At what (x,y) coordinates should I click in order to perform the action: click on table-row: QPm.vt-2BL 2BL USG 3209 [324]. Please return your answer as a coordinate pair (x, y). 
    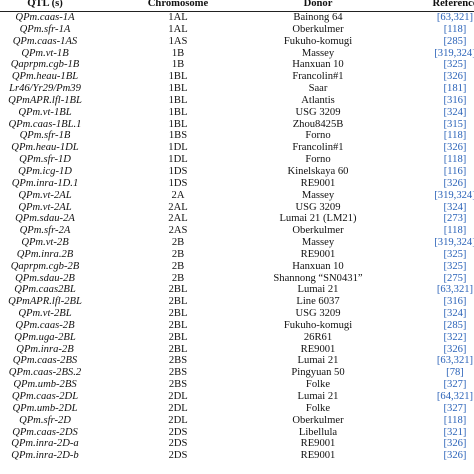
    Looking at the image, I should click on (237, 314).